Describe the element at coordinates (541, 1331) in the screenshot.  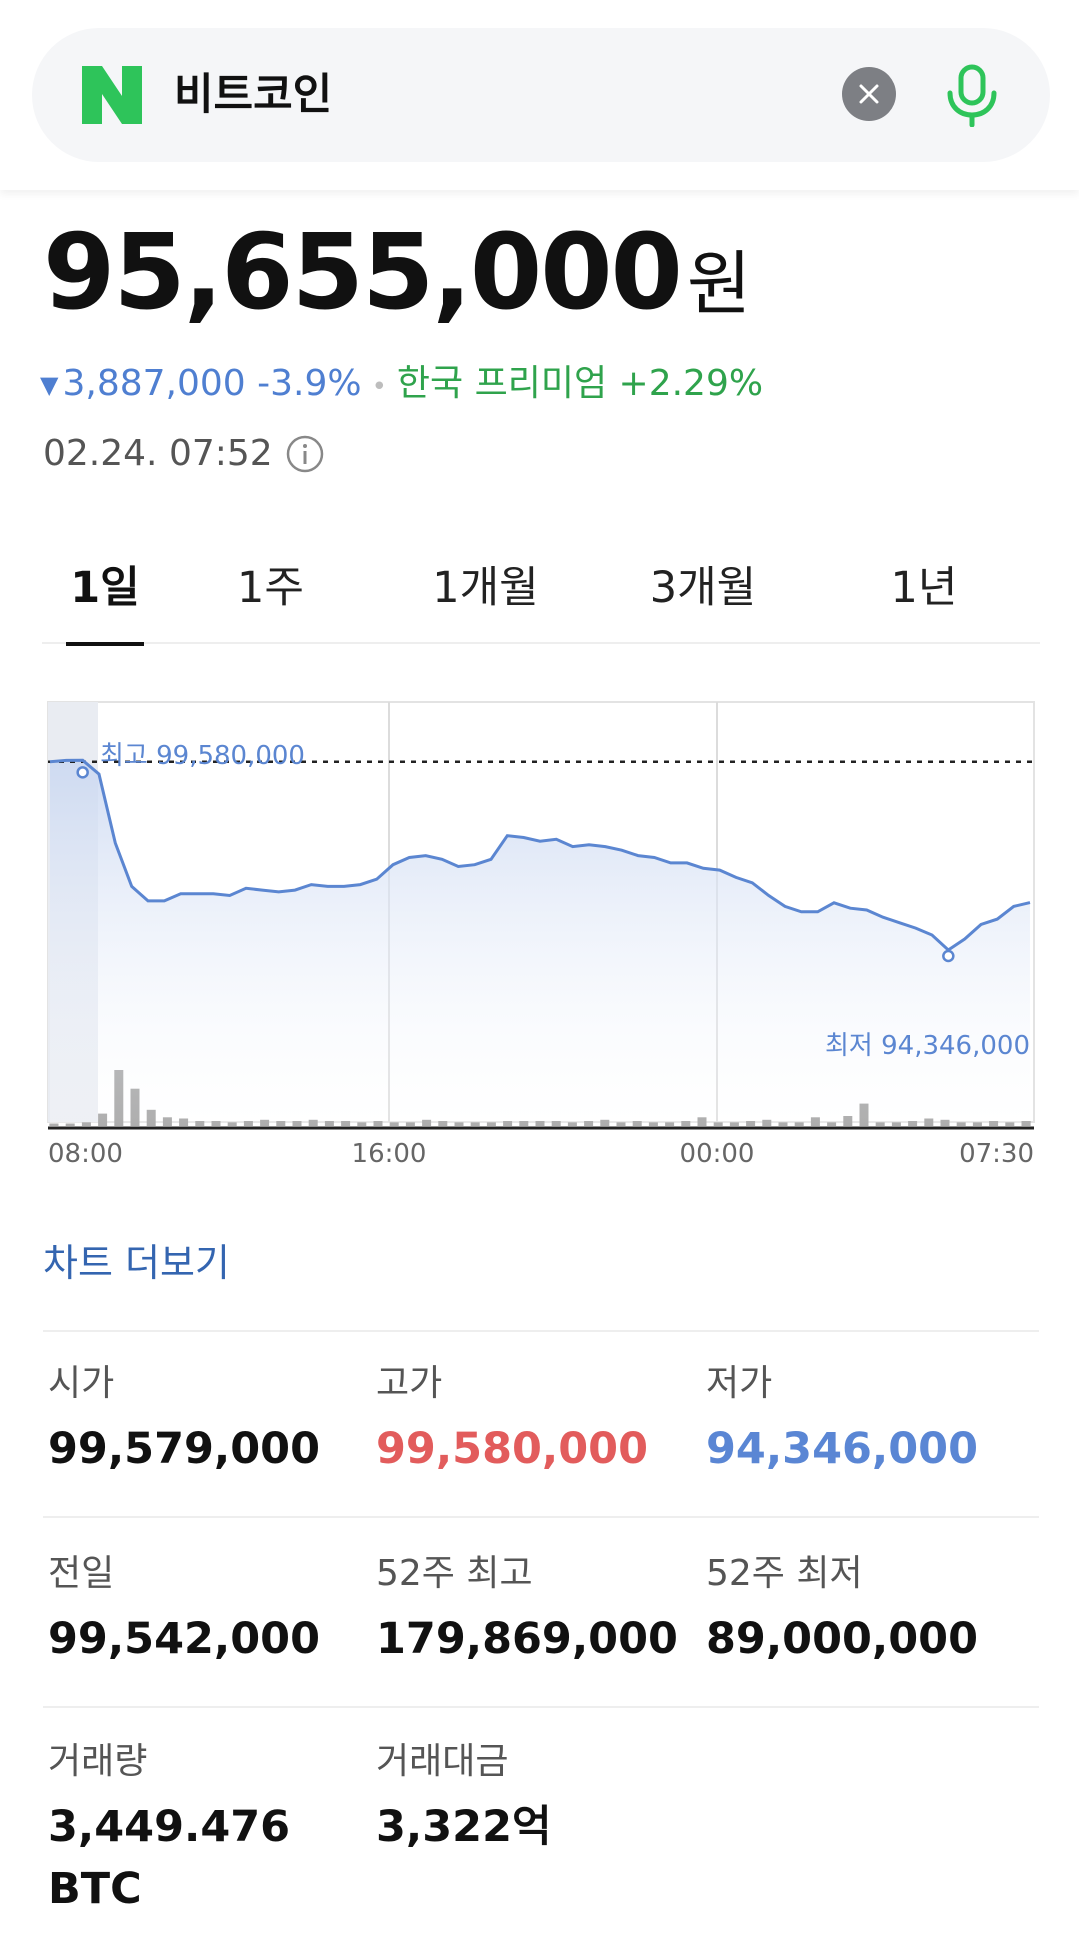
I see `stats-divider-top` at that location.